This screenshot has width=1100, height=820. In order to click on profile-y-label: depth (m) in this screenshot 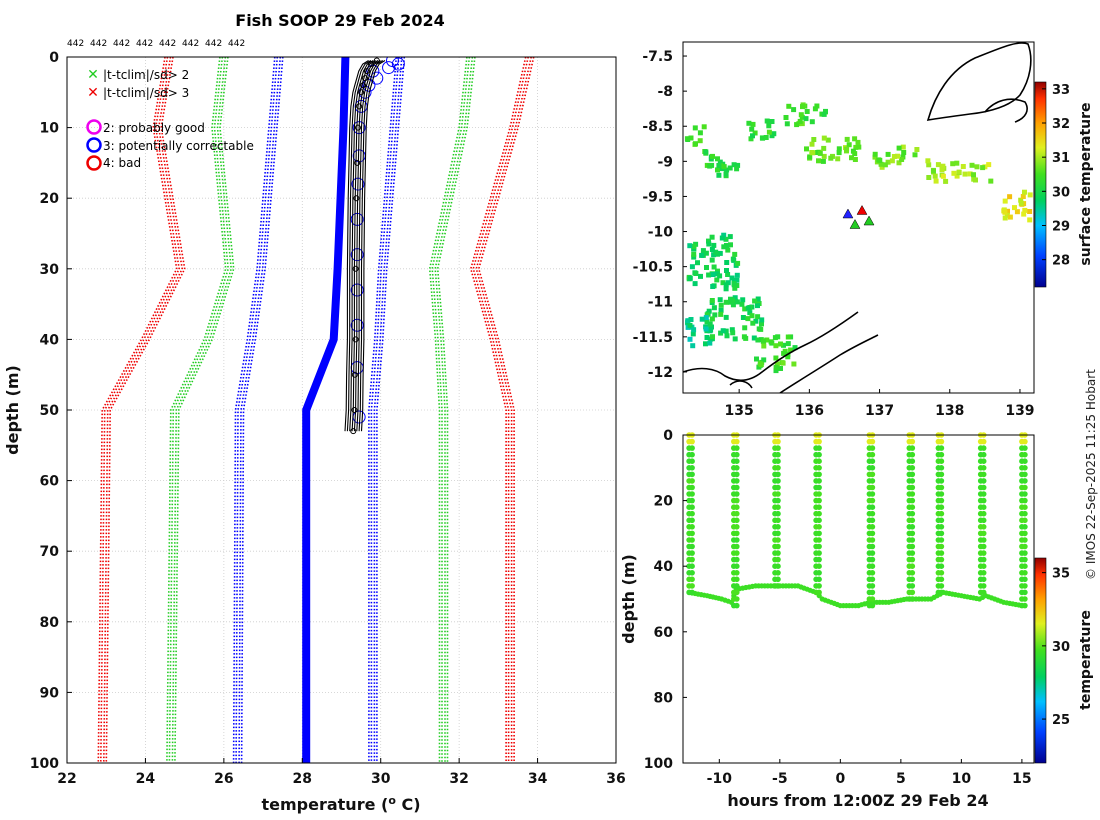, I will do `click(12, 410)`.